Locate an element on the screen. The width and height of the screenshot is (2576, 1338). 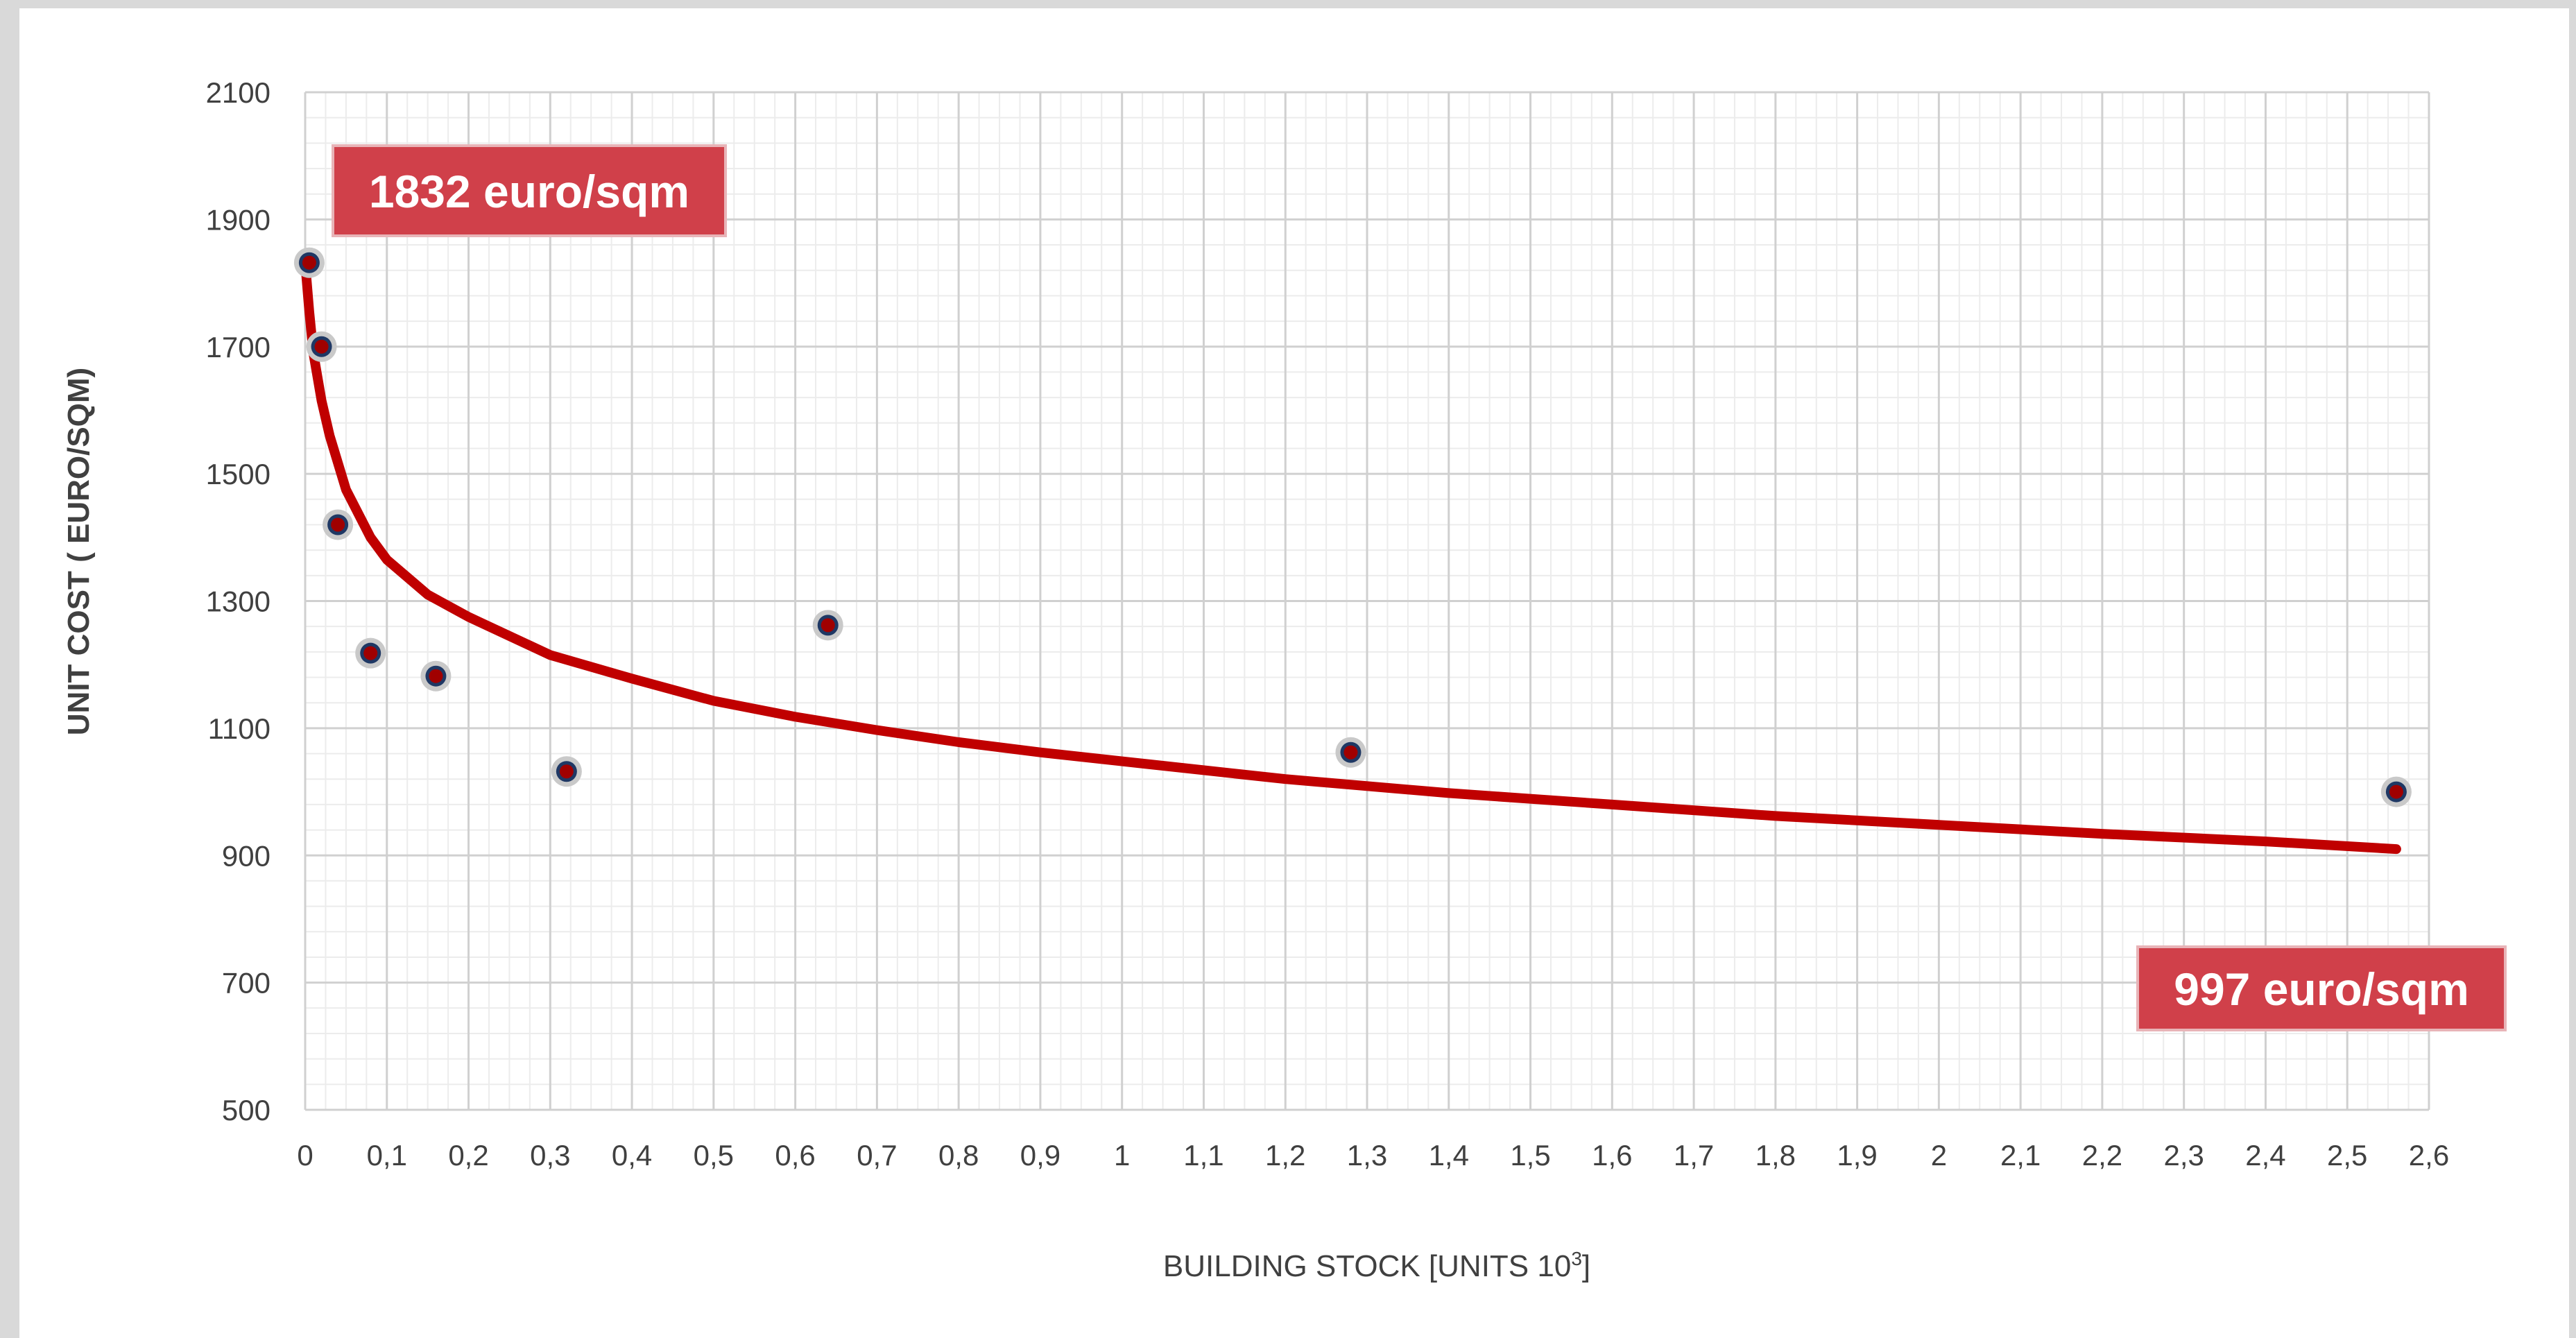
x-axis-label-suffix: ] is located at coordinates (1586, 1266).